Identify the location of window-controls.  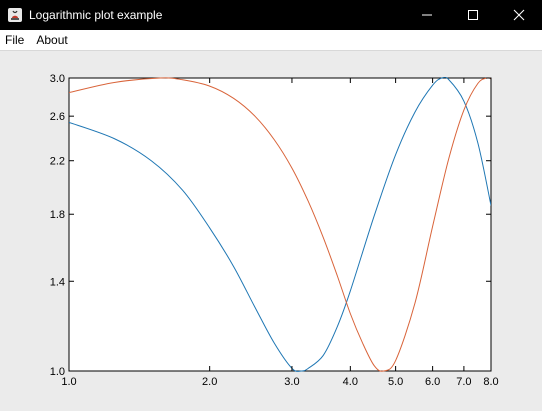
(473, 15).